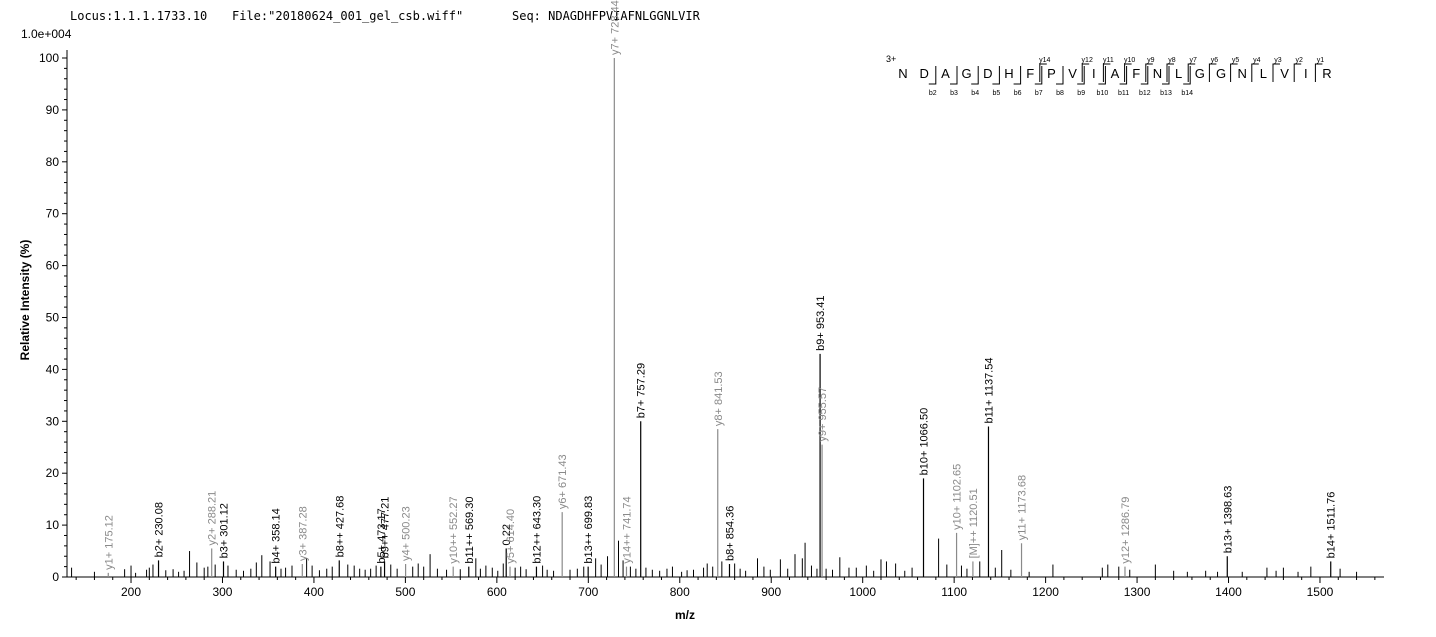 Image resolution: width=1436 pixels, height=637 pixels. Describe the element at coordinates (1263, 73) in the screenshot. I see `sequence-residue: L` at that location.